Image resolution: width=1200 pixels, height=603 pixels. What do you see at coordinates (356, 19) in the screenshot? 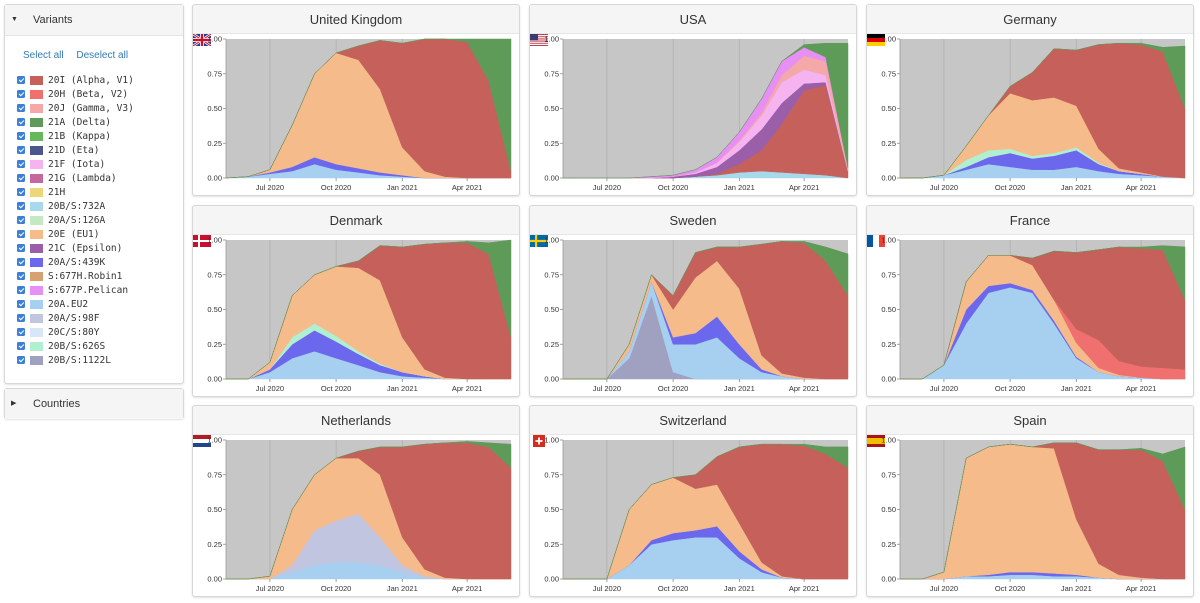
I see `country-name: United Kingdom` at bounding box center [356, 19].